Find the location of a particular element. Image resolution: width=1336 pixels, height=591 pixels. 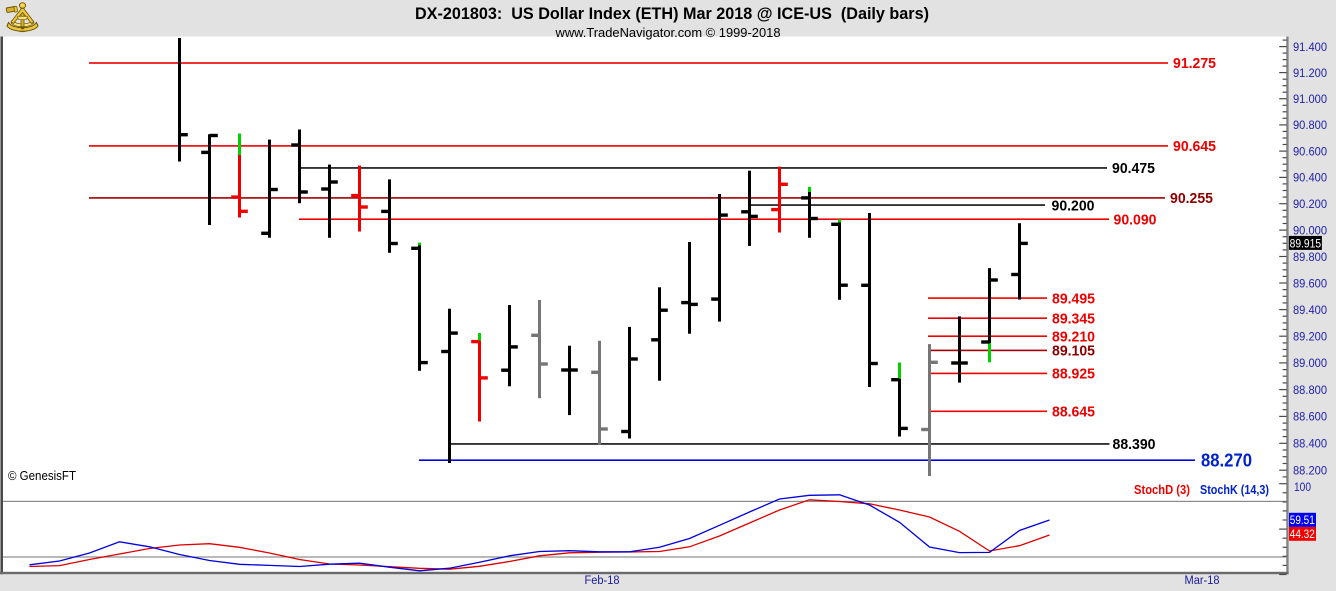

svg-text: 89.495 is located at coordinates (1073, 298).